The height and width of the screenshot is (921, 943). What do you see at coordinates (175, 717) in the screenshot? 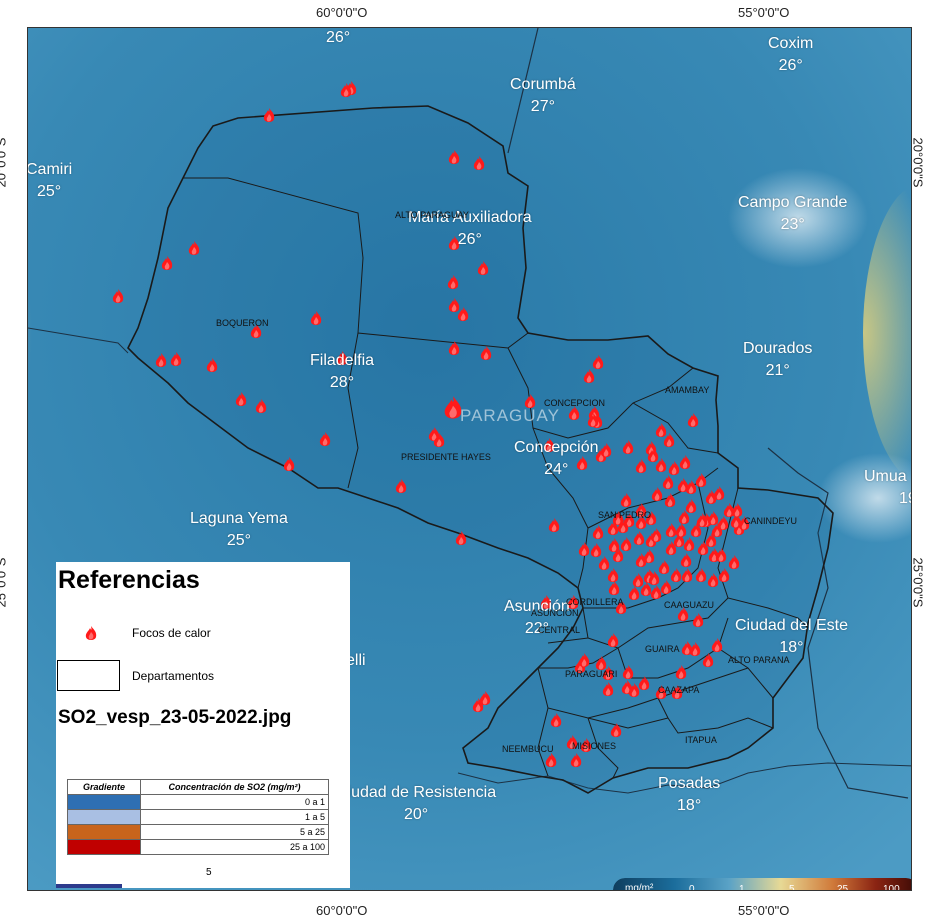
I see `legend-file-name: SO2_vesp_23-05-2022.jpg` at bounding box center [175, 717].